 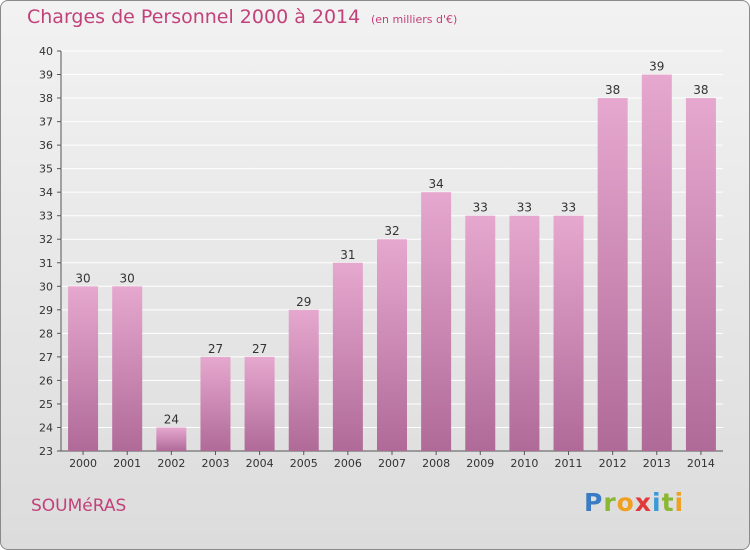 I want to click on y-tick-label: 29, so click(x=46, y=310).